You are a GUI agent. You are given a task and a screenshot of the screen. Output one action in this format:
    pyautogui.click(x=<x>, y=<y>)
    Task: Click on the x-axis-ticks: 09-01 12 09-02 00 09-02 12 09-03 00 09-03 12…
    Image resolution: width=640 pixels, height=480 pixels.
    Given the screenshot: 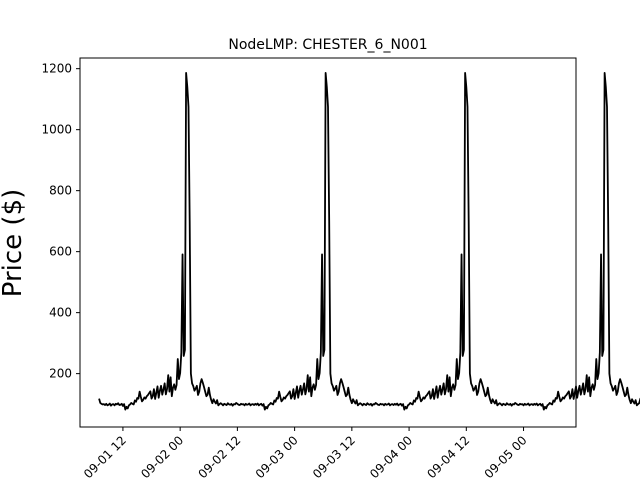 What is the action you would take?
    pyautogui.click(x=305, y=453)
    